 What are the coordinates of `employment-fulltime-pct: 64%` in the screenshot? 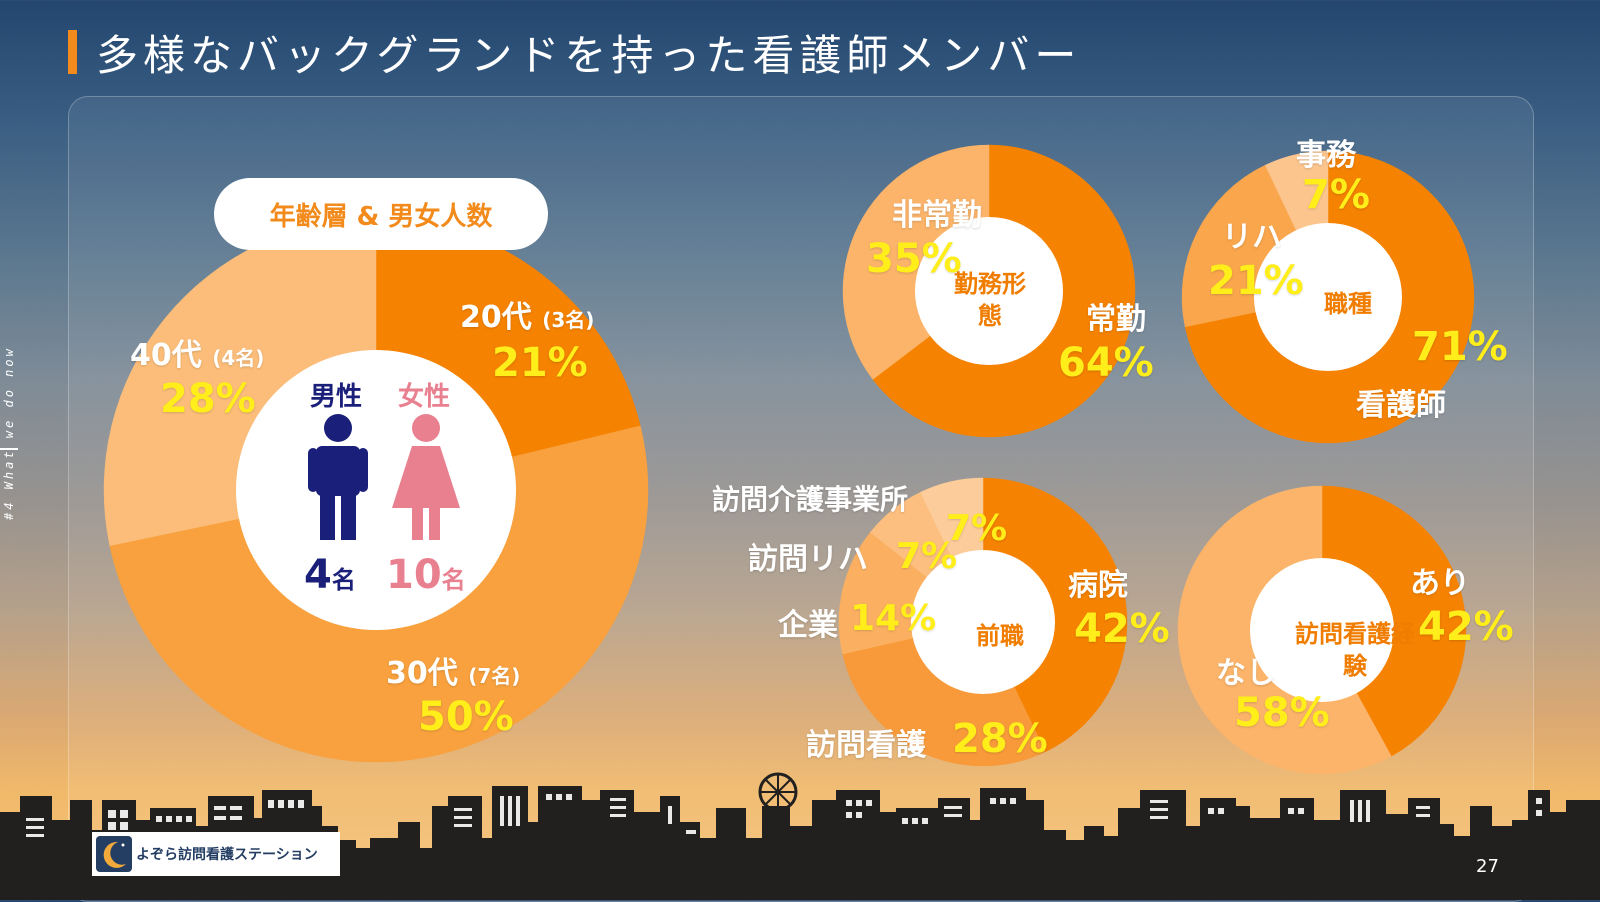 It's located at (1106, 363).